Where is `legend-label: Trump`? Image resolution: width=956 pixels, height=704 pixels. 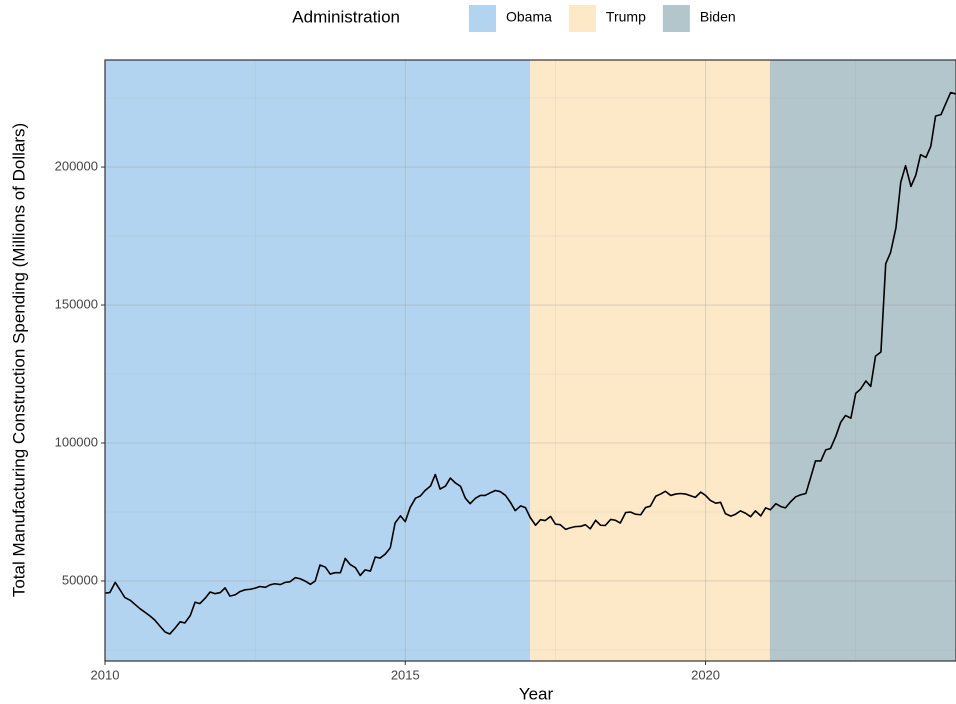
legend-label: Trump is located at coordinates (626, 17).